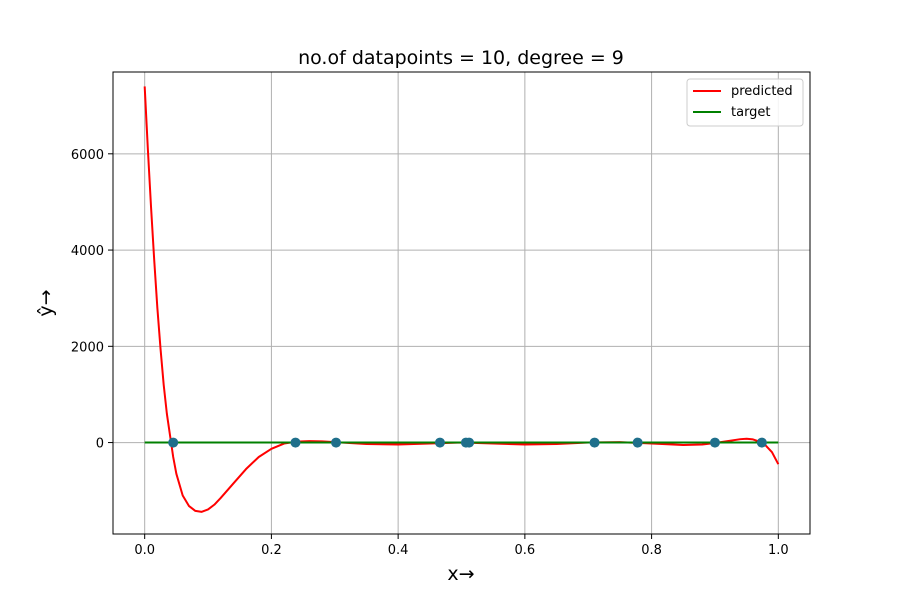  I want to click on scatter-layer, so click(467, 442).